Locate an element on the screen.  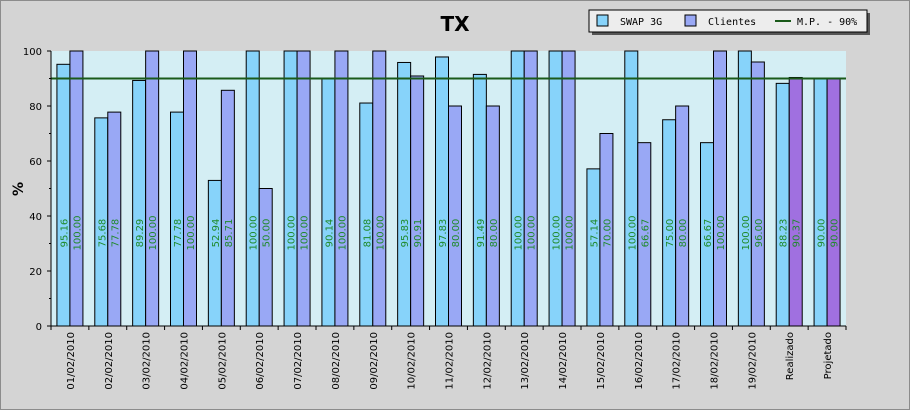
x-tick-label: 09/02/2010 is located at coordinates (374, 361).